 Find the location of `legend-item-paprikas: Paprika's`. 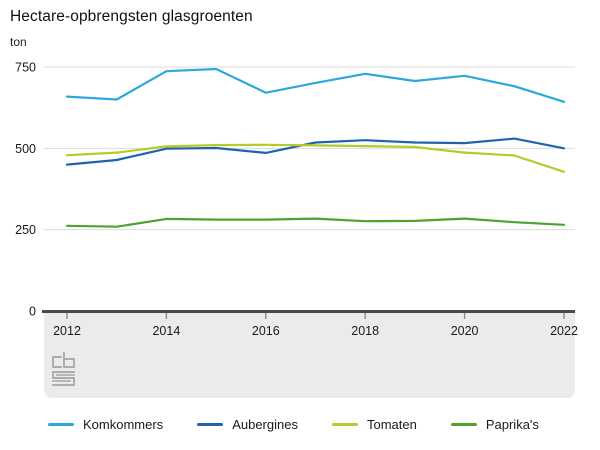

legend-item-paprikas: Paprika's is located at coordinates (494, 424).